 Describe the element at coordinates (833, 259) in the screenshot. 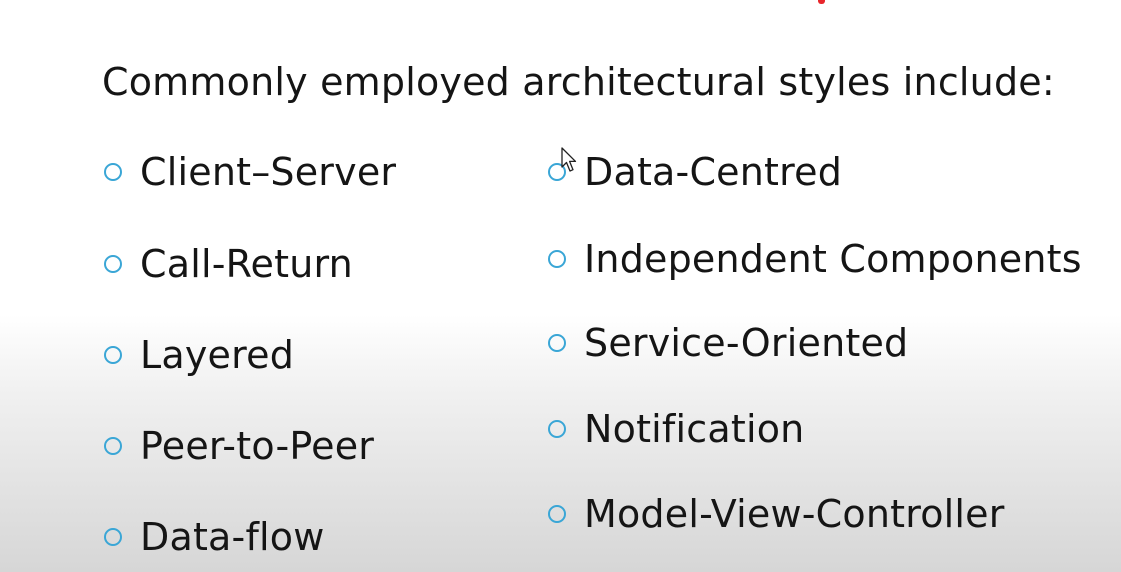

I see `list-item-label: Independent Components` at that location.